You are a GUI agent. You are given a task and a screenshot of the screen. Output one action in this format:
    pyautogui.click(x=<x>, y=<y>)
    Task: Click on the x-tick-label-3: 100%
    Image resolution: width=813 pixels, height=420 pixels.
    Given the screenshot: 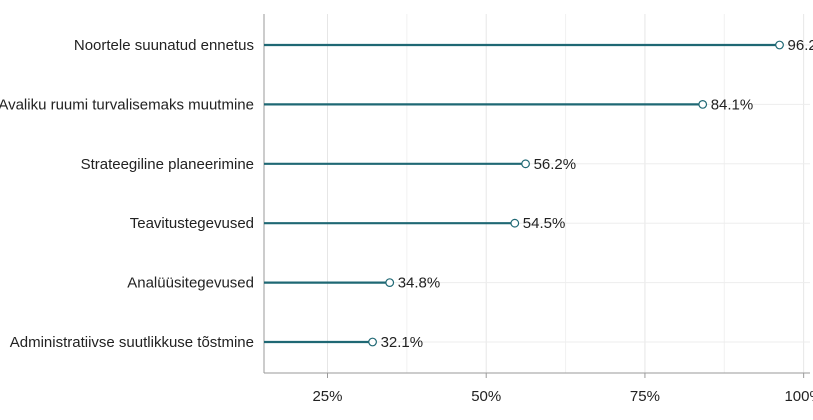 What is the action you would take?
    pyautogui.click(x=798, y=396)
    